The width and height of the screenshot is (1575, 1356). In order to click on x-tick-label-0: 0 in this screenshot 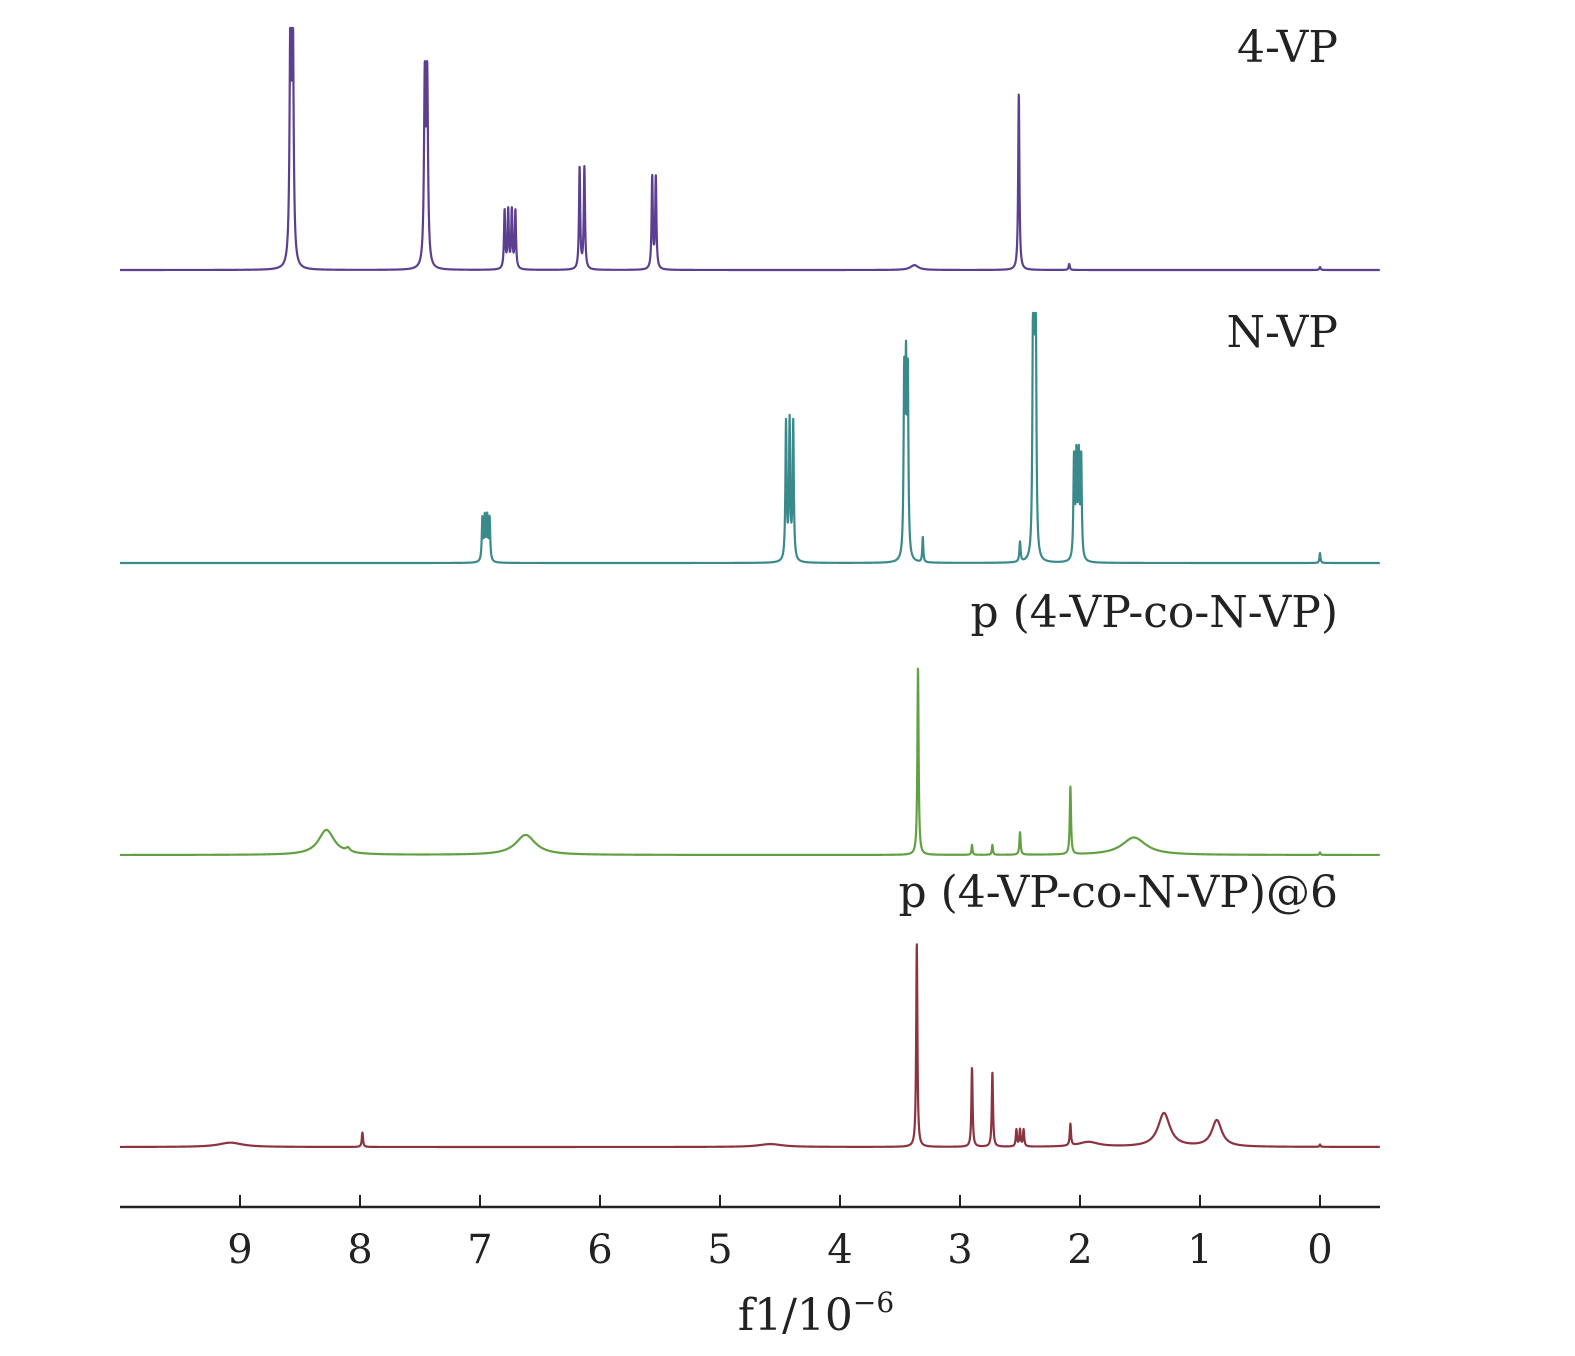, I will do `click(1319, 1250)`.